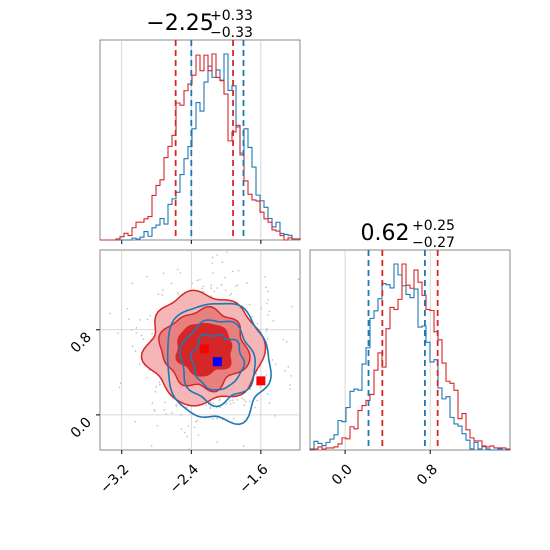 This screenshot has height=550, width=550. What do you see at coordinates (81, 342) in the screenshot?
I see `y-tick-label: 0.8` at bounding box center [81, 342].